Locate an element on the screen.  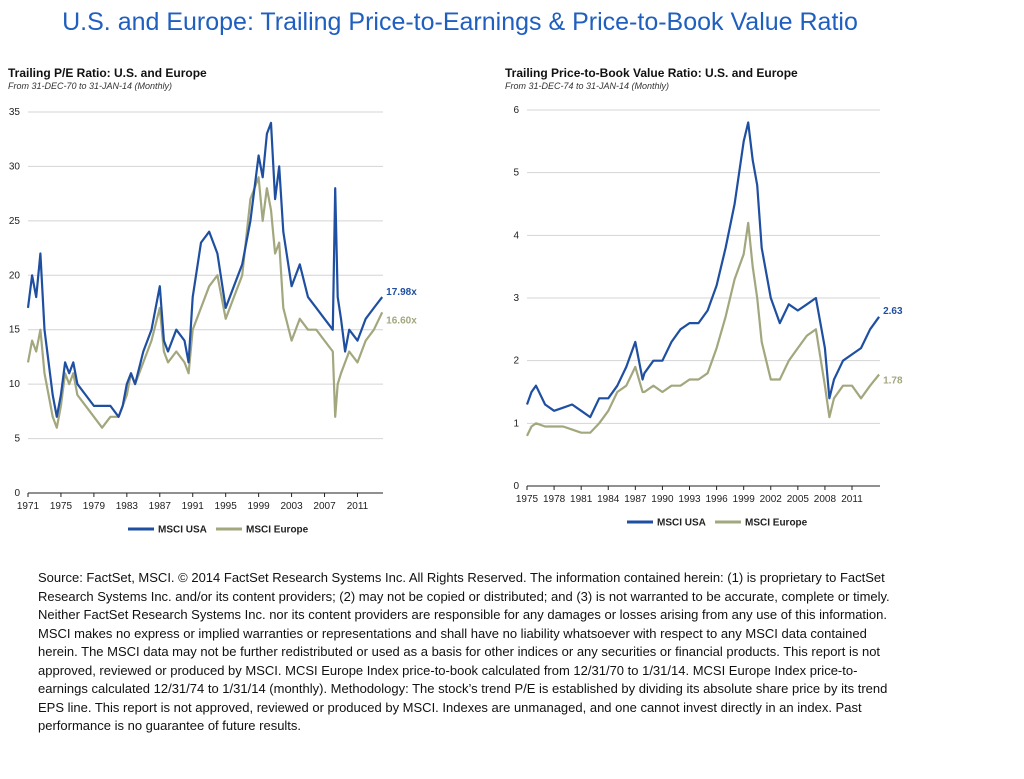
y-tick-label: 4 is located at coordinates (516, 235).